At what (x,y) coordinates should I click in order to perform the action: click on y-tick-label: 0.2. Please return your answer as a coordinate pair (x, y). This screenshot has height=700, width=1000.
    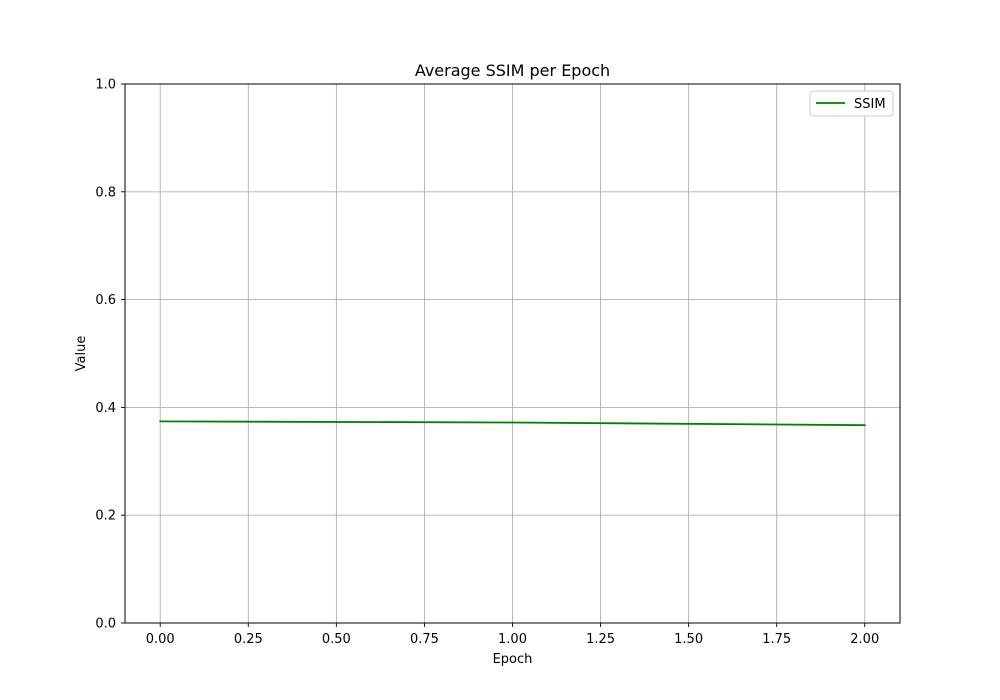
    Looking at the image, I should click on (105, 516).